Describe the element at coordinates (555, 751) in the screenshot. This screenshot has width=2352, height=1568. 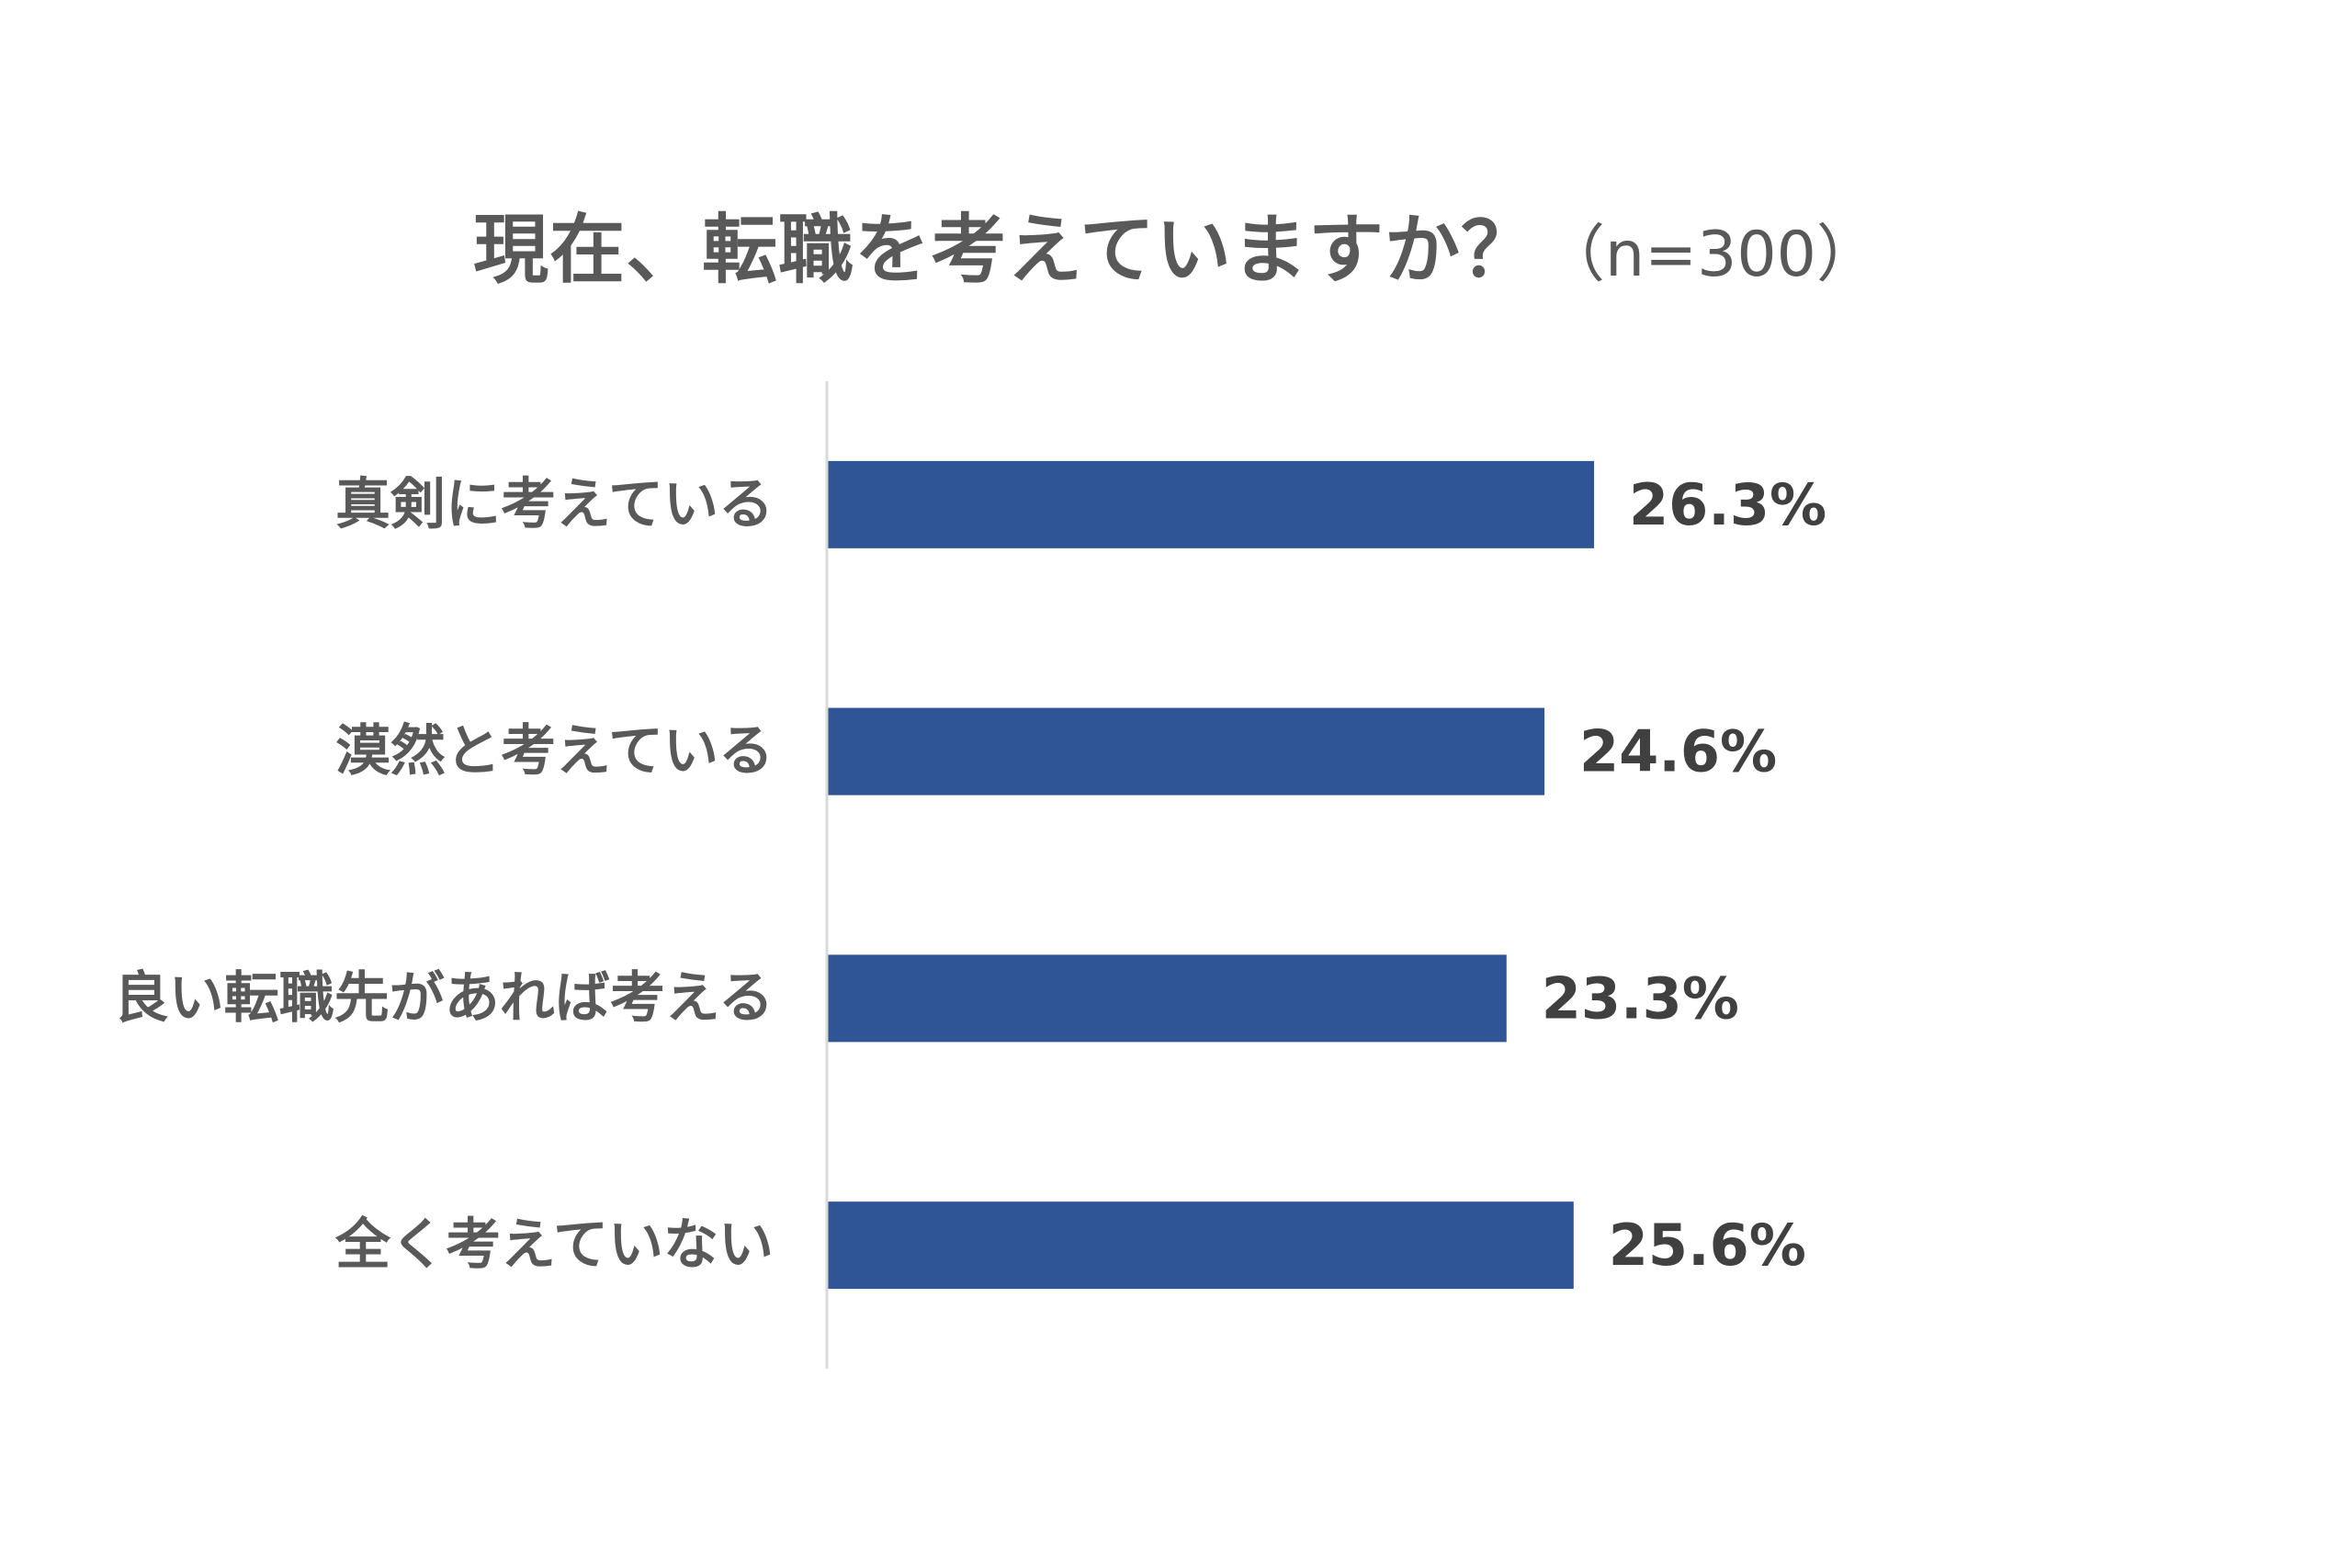
I see `category-label-2: 漠然と考えている` at that location.